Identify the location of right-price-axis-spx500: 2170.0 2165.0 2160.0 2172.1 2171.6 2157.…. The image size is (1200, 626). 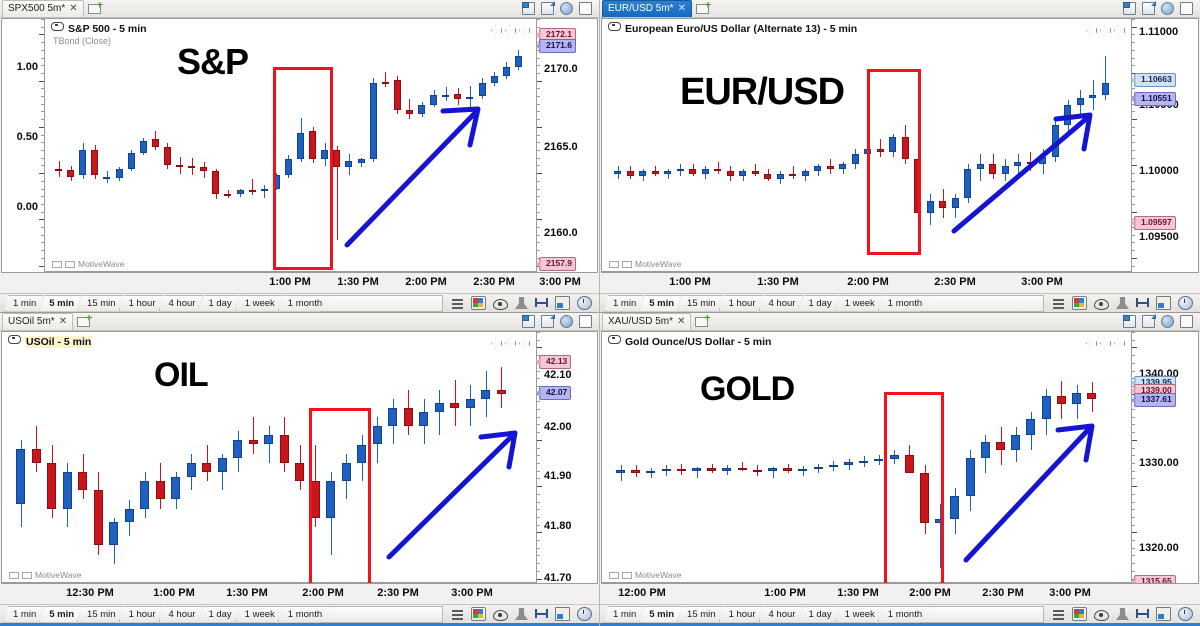
(566, 145).